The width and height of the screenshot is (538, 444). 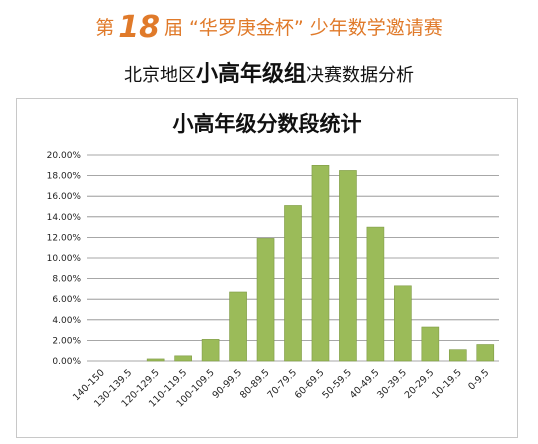 What do you see at coordinates (365, 384) in the screenshot?
I see `x-tick-label: 40-49.5` at bounding box center [365, 384].